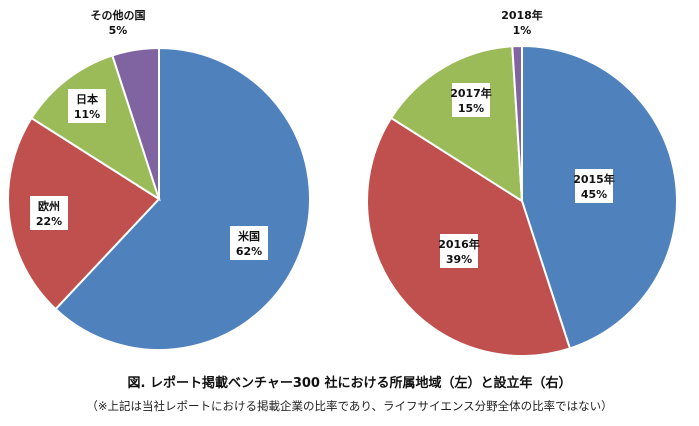 This screenshot has height=426, width=699. What do you see at coordinates (249, 251) in the screenshot?
I see `slice-value-label: 62%` at bounding box center [249, 251].